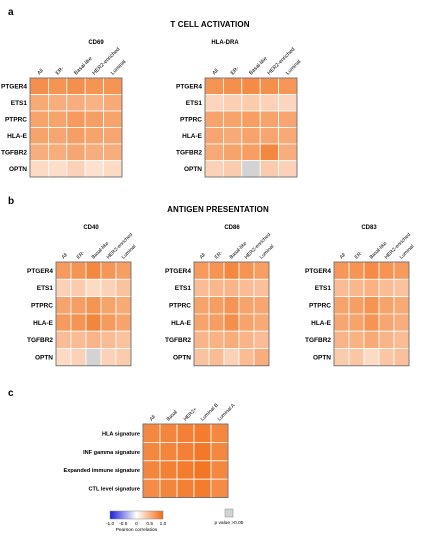 This screenshot has height=550, width=435. Describe the element at coordinates (94, 136) in the screenshot. I see `heatmap-cd69-cell-hla-e-her2-enriched` at that location.